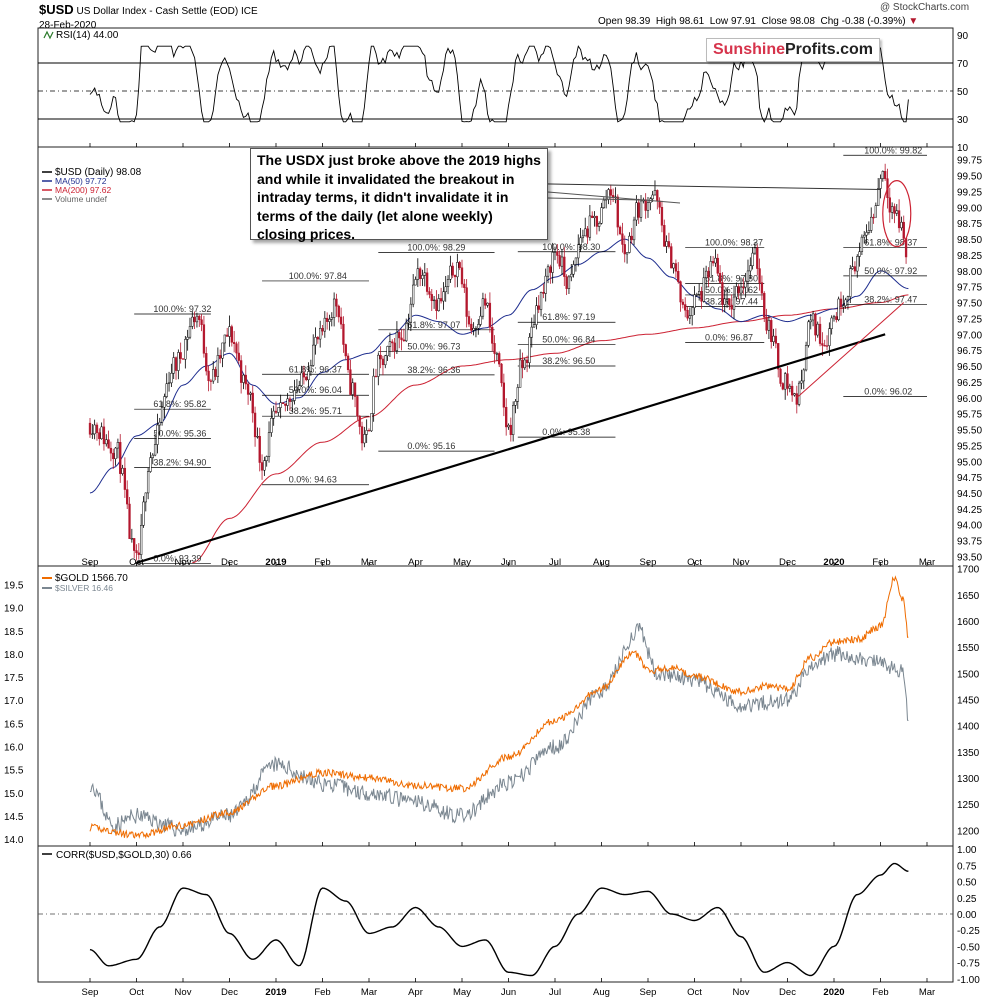  I want to click on fib-label: 0.0%: 96.87, so click(729, 338).